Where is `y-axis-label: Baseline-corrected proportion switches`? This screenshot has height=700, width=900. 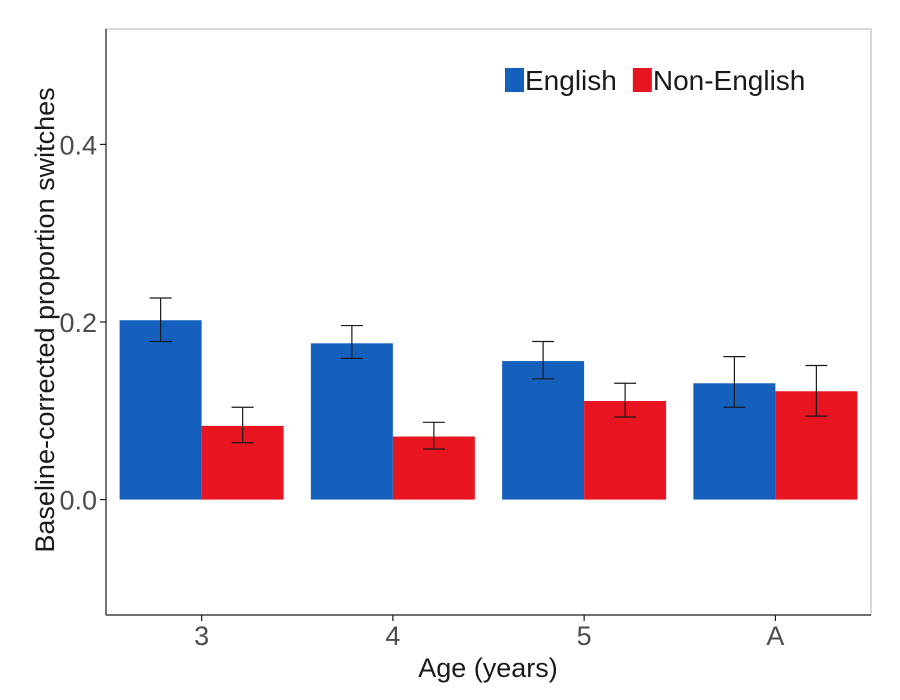
y-axis-label: Baseline-corrected proportion switches is located at coordinates (45, 319).